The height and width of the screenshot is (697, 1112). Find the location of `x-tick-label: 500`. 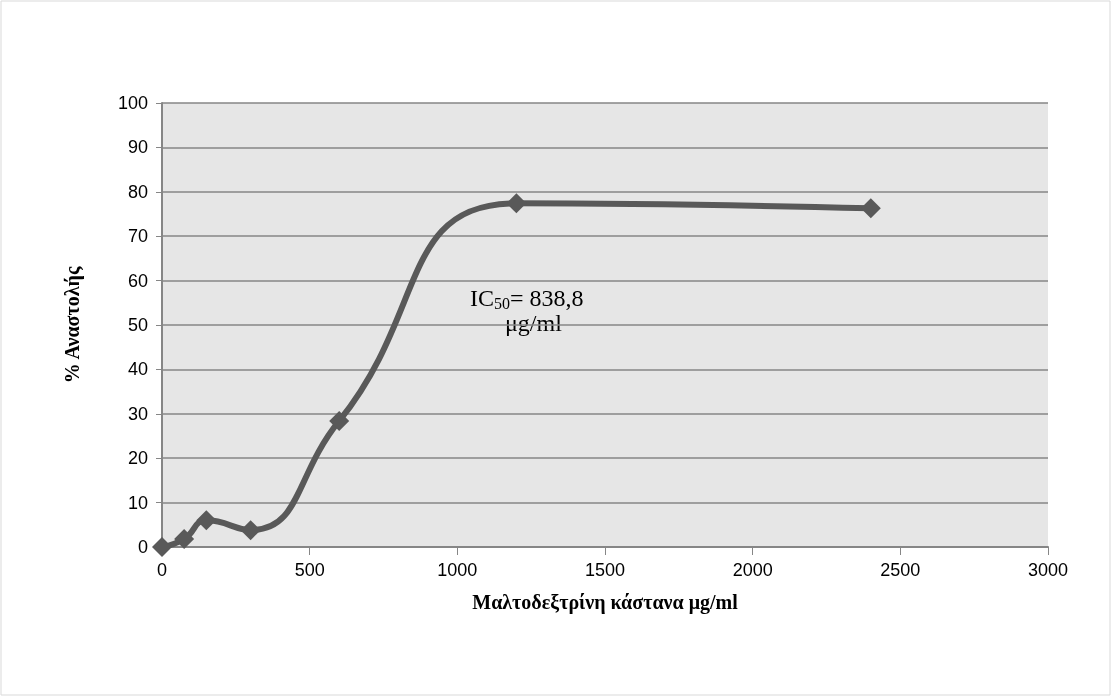

x-tick-label: 500 is located at coordinates (309, 570).